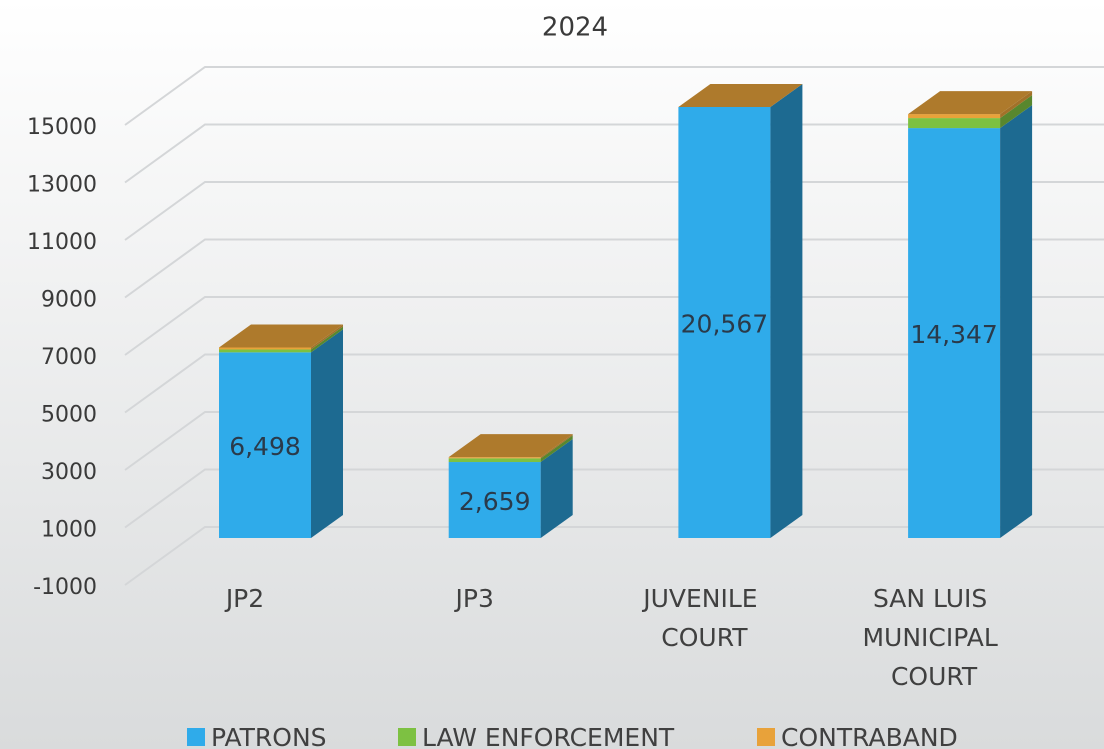 This screenshot has width=1104, height=749. I want to click on y-tick-label: -1000, so click(65, 587).